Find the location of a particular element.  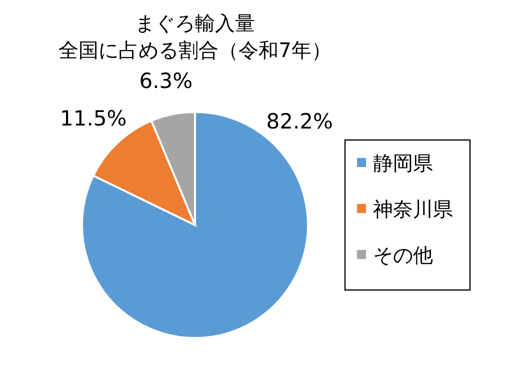

data-label: 11.5% is located at coordinates (93, 118).